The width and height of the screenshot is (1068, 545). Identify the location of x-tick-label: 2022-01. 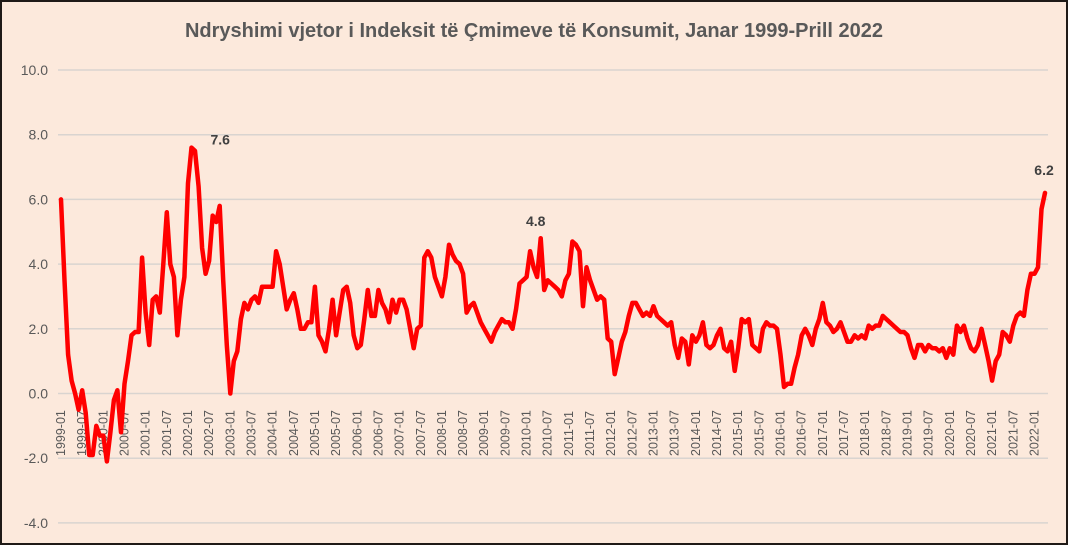
(1034, 433).